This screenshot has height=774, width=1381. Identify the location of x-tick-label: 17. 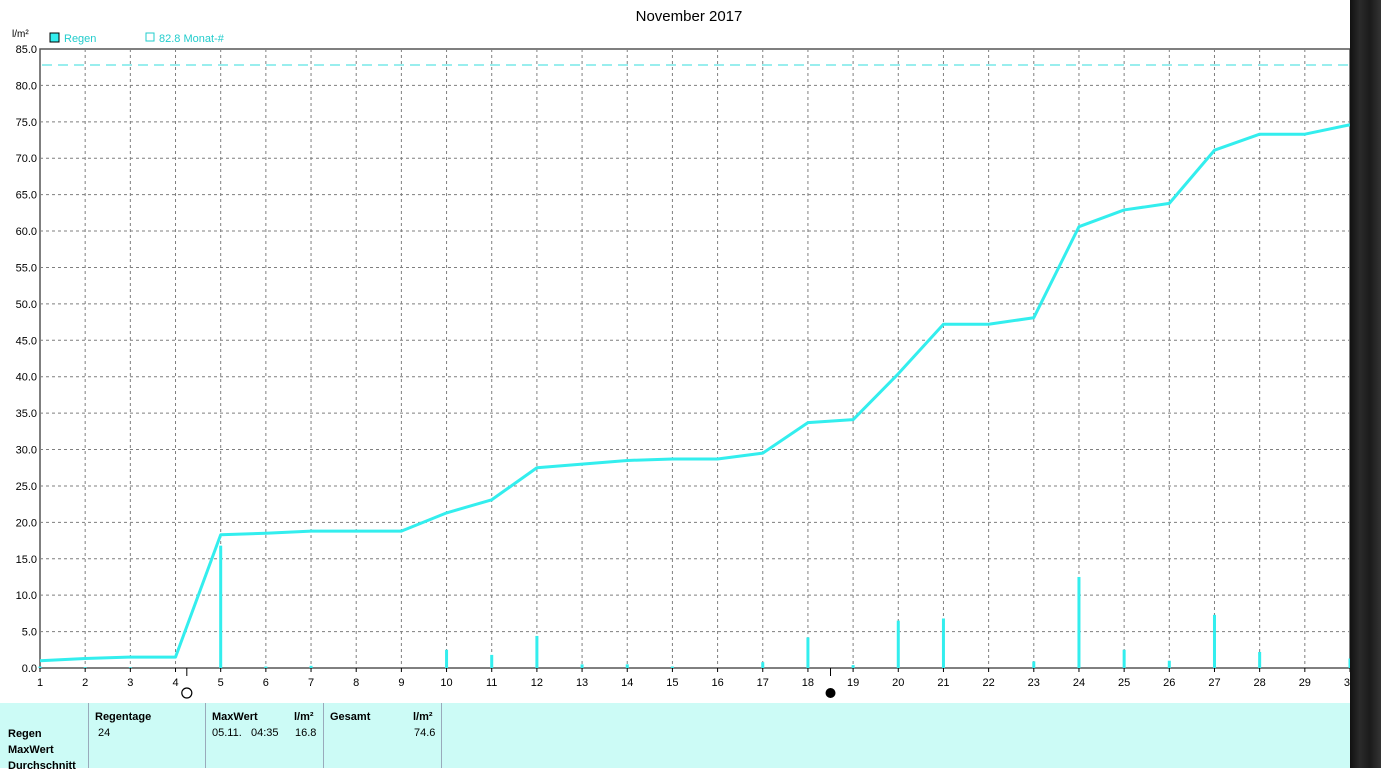
(763, 683).